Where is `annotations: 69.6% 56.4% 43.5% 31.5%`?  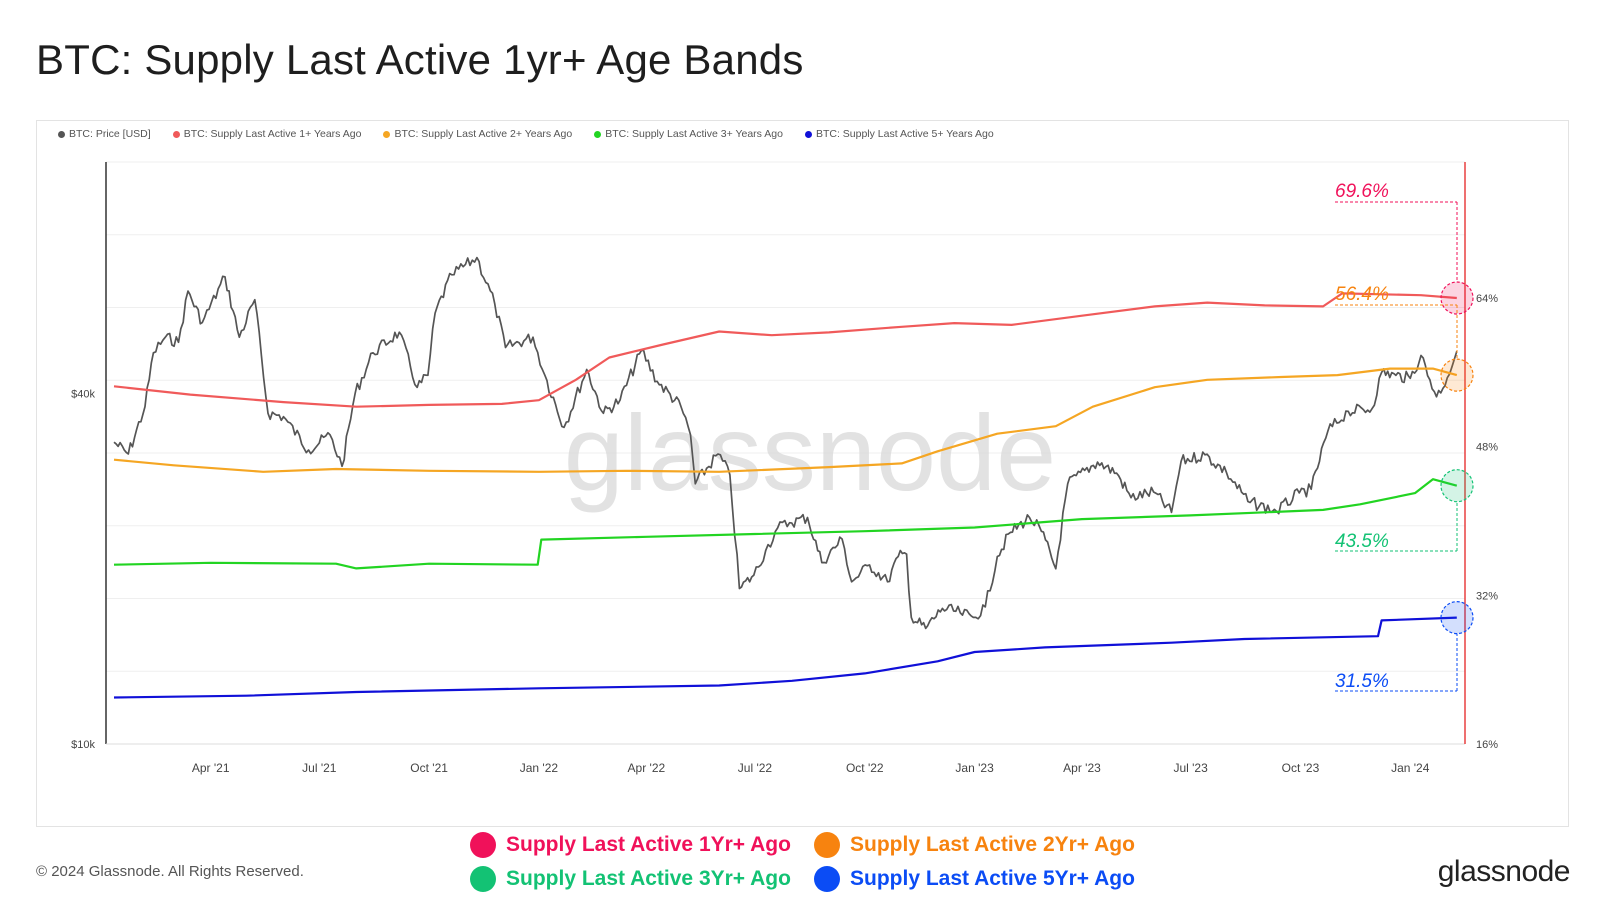 annotations: 69.6% 56.4% 43.5% 31.5% is located at coordinates (1404, 436).